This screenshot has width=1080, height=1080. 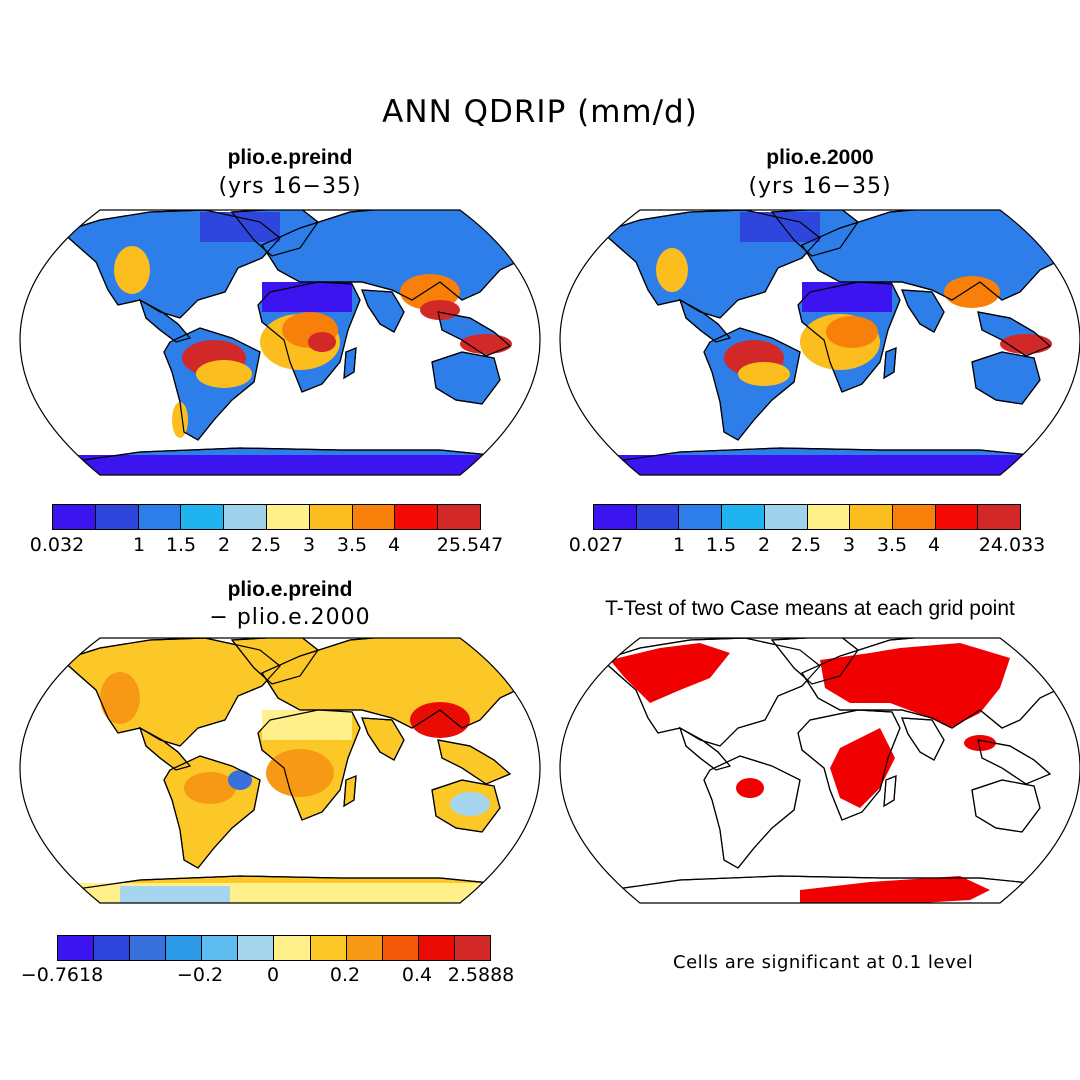 What do you see at coordinates (273, 975) in the screenshot?
I see `colorbar-tick-label: 0` at bounding box center [273, 975].